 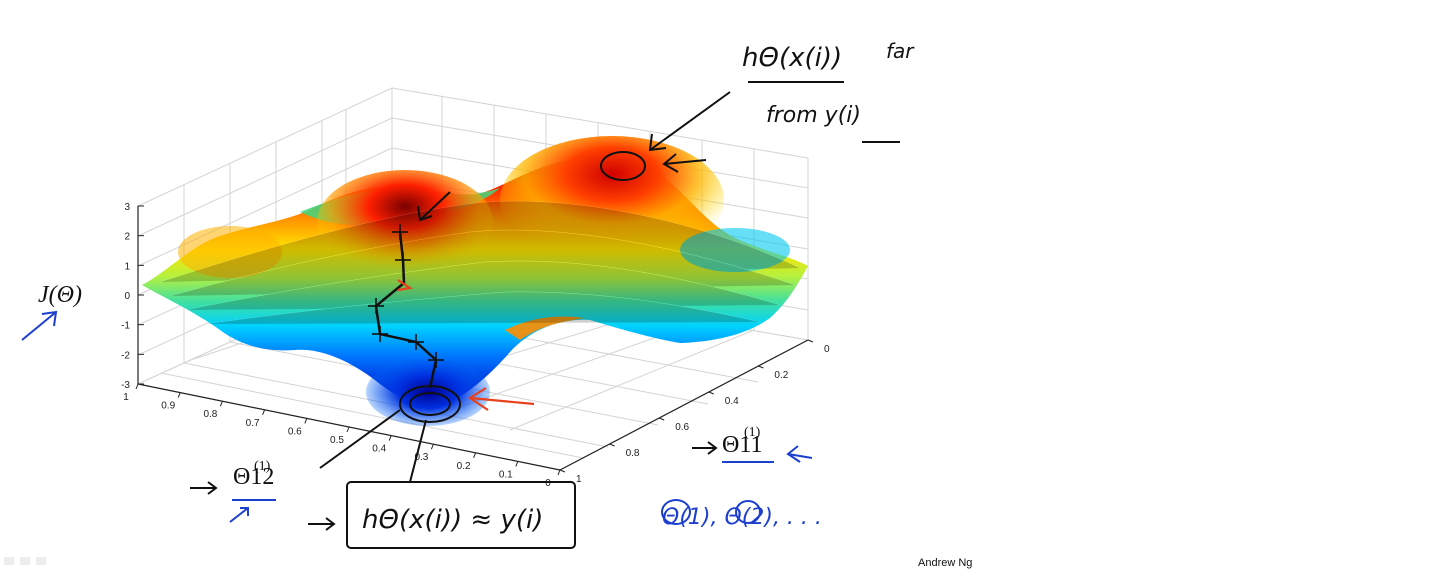 What do you see at coordinates (742, 517) in the screenshot?
I see `annotation-thetas: Θ(1), Θ(2), . . .` at bounding box center [742, 517].